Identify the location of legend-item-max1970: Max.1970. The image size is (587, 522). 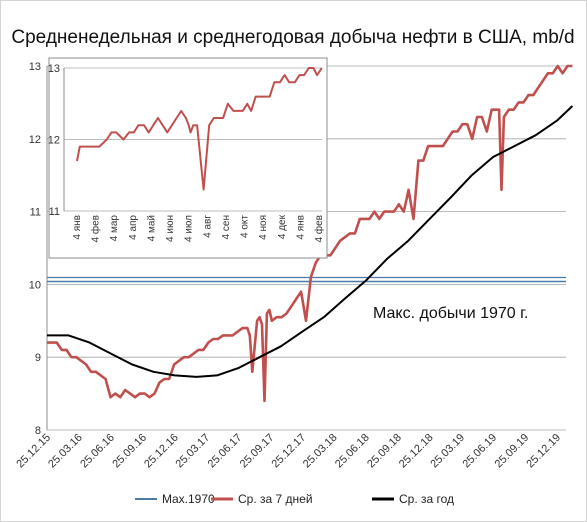
(175, 499).